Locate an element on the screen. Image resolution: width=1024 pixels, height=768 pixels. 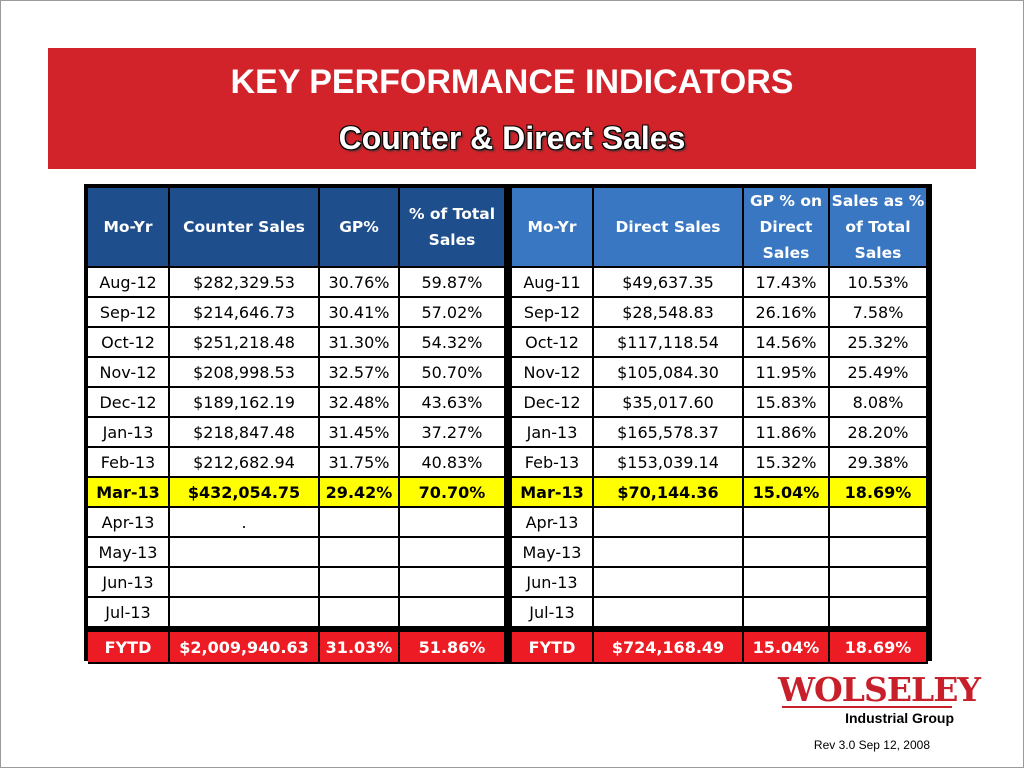
cell-mo-yr-2: Sep-12 is located at coordinates (553, 313).